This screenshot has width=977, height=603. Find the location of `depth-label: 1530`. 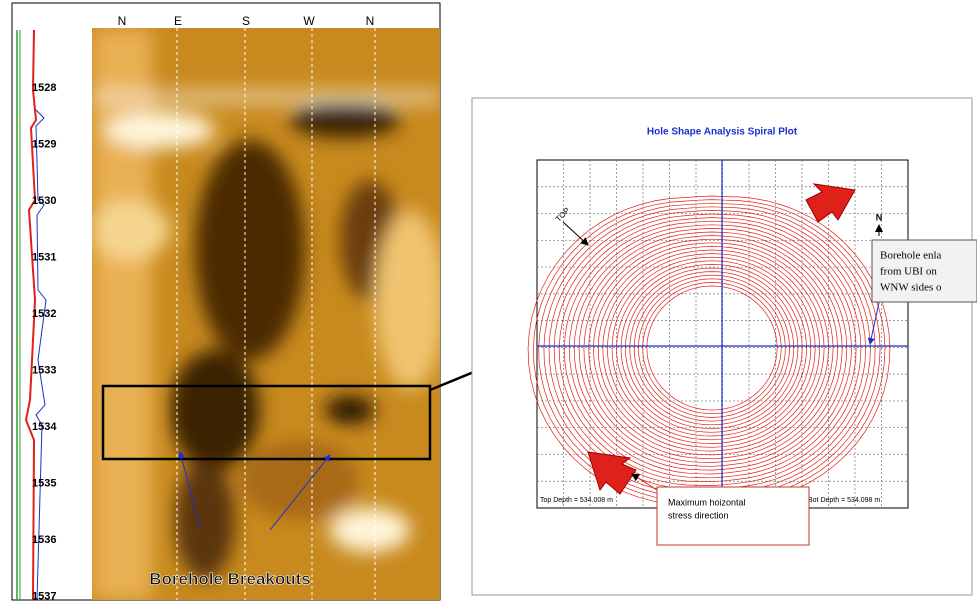

depth-label: 1530 is located at coordinates (44, 201).